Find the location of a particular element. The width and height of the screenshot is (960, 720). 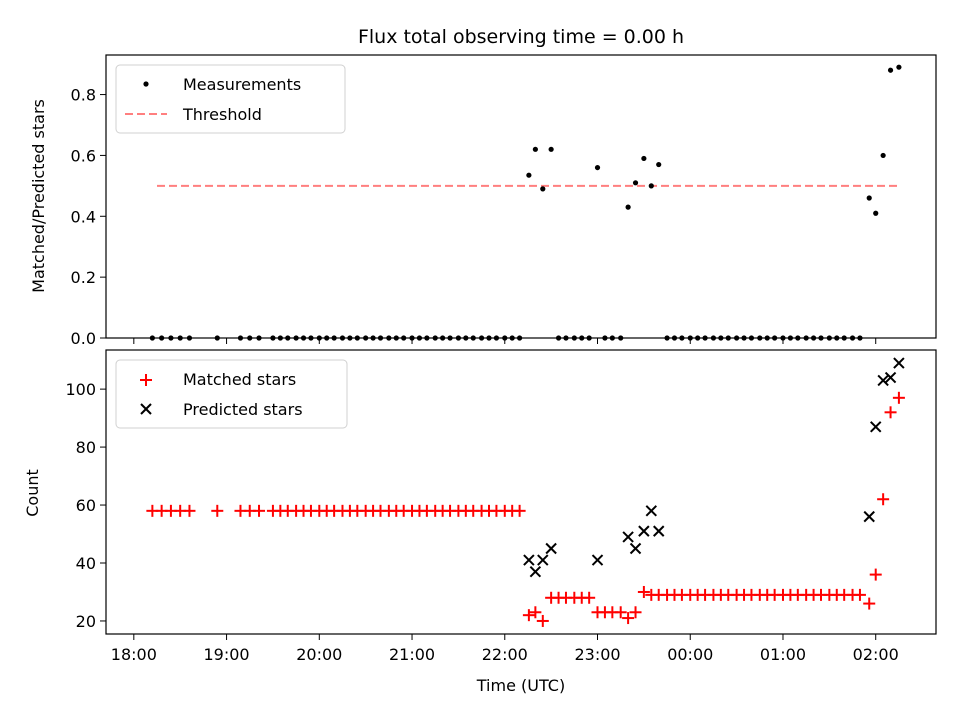

x-tick-label: 20:00 is located at coordinates (319, 654).